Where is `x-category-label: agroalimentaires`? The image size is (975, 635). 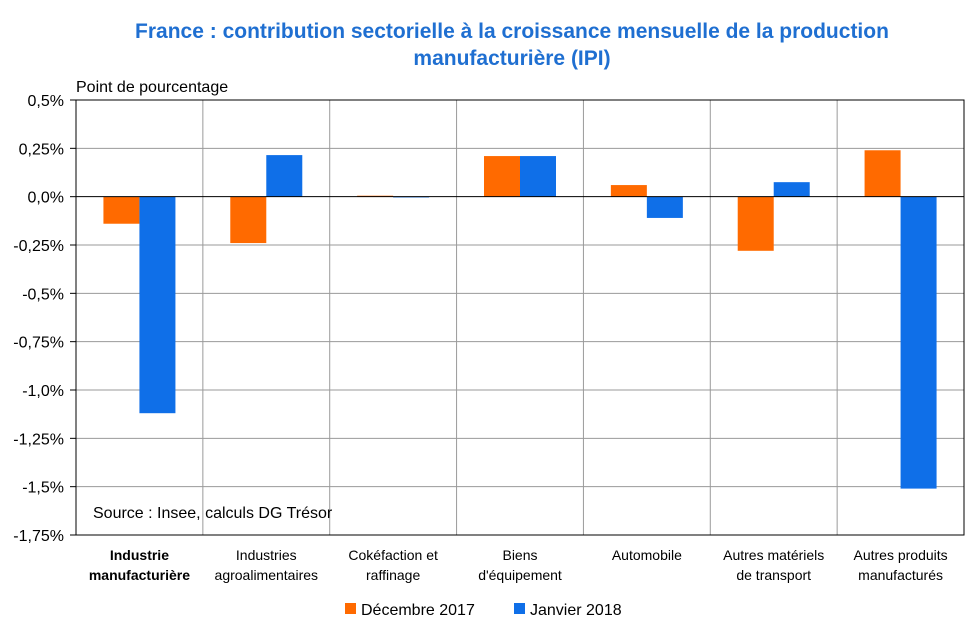 x-category-label: agroalimentaires is located at coordinates (267, 575).